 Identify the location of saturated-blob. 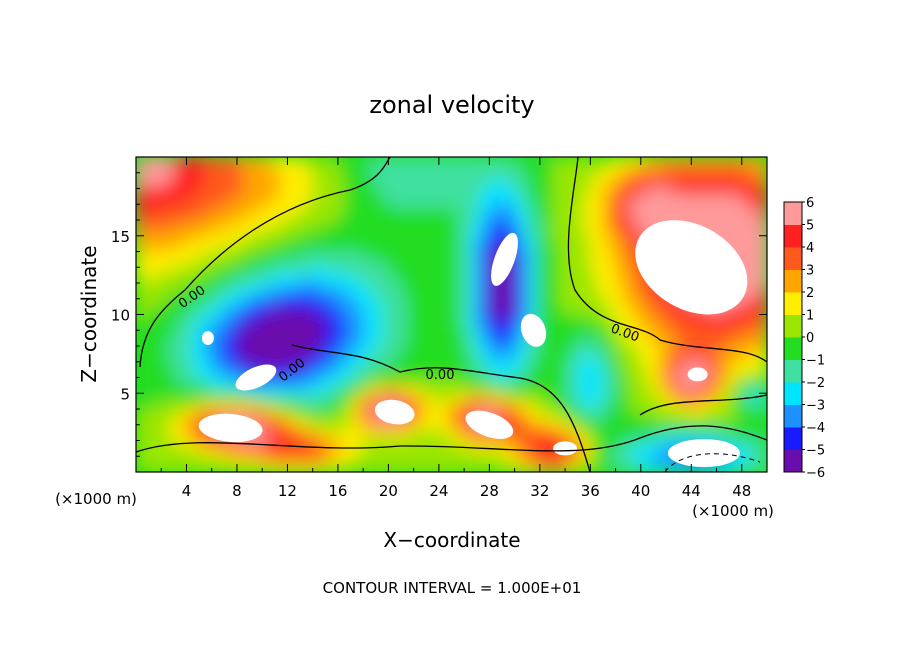
(489, 424).